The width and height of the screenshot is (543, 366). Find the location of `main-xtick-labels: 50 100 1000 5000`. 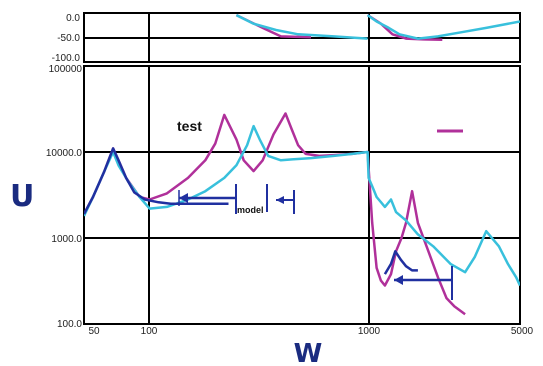

main-xtick-labels: 50 100 1000 5000 is located at coordinates (310, 331).